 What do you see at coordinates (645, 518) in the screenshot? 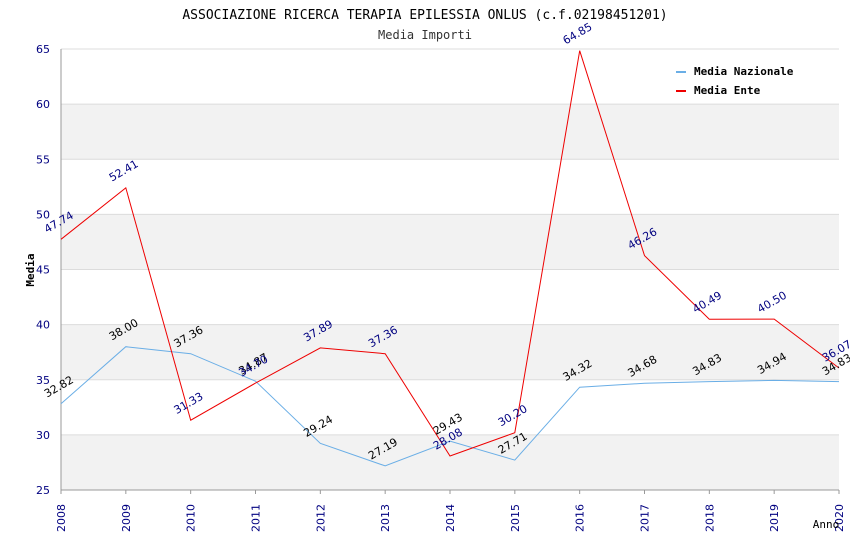
I see `x-tick-label: 2017` at bounding box center [645, 518].